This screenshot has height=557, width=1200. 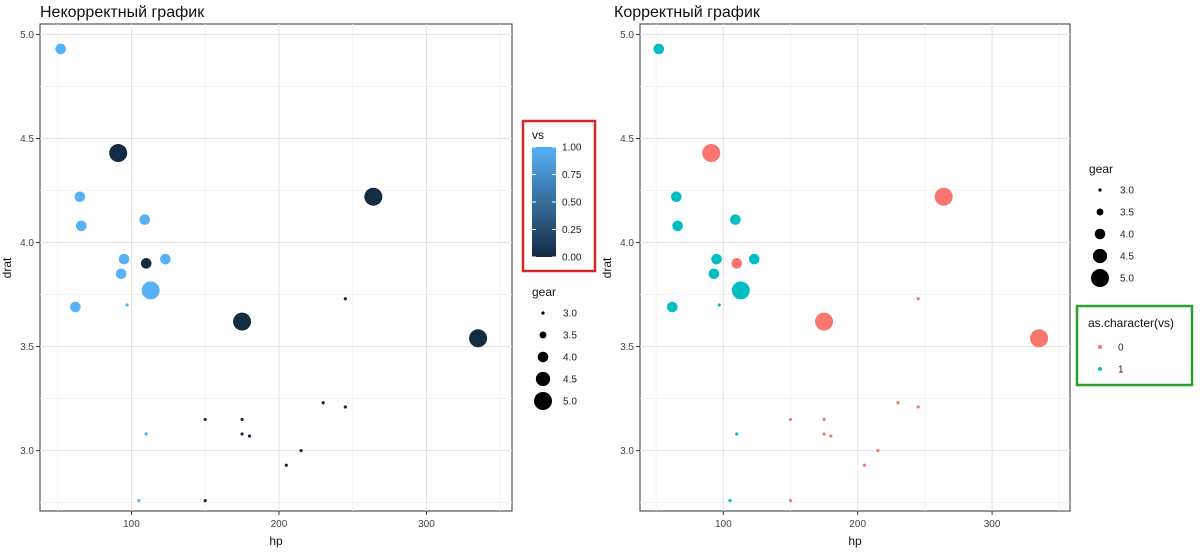 What do you see at coordinates (7, 267) in the screenshot?
I see `left-y-axis-label: drat` at bounding box center [7, 267].